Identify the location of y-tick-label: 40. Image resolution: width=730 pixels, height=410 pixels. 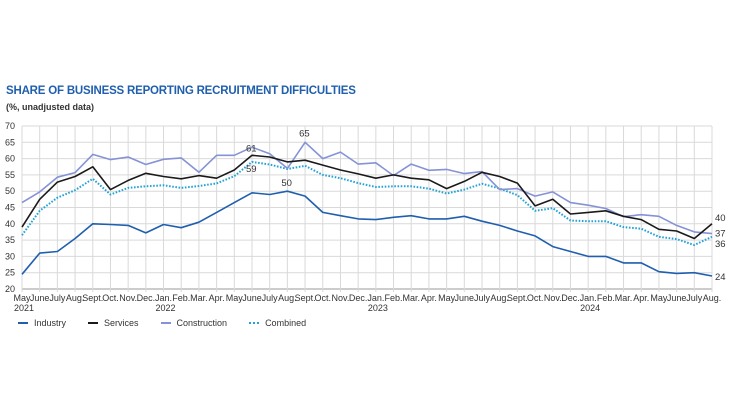
(10, 224).